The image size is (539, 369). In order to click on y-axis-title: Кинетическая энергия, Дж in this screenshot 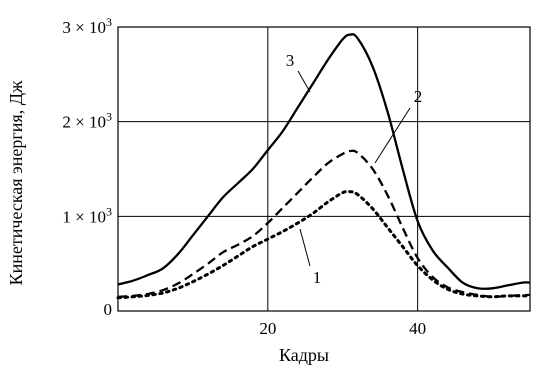, I will do `click(16, 182)`.